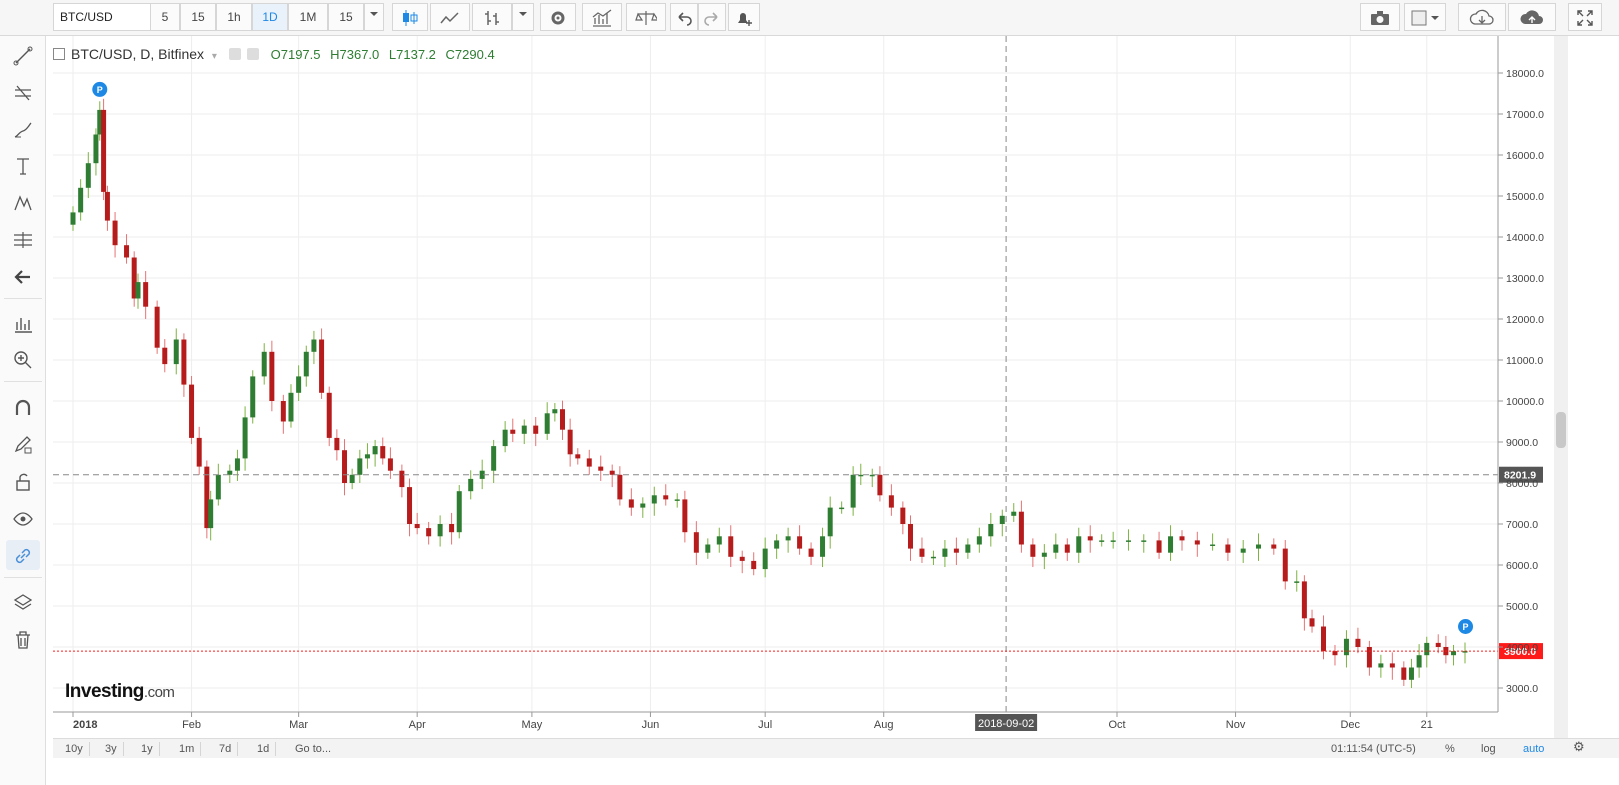 Image resolution: width=1619 pixels, height=785 pixels. What do you see at coordinates (492, 17) in the screenshot?
I see `bars-style-icon` at bounding box center [492, 17].